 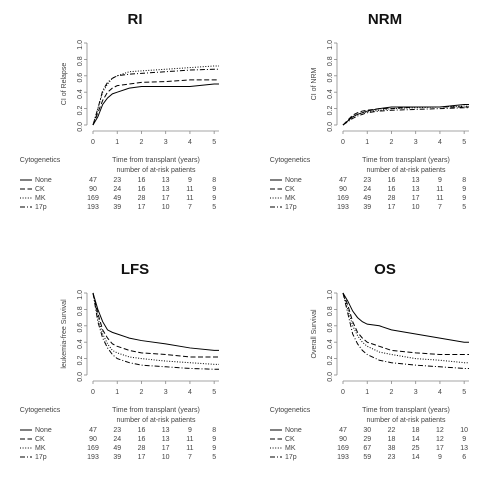 I want to click on at-risk-count: 38, so click(x=392, y=448).